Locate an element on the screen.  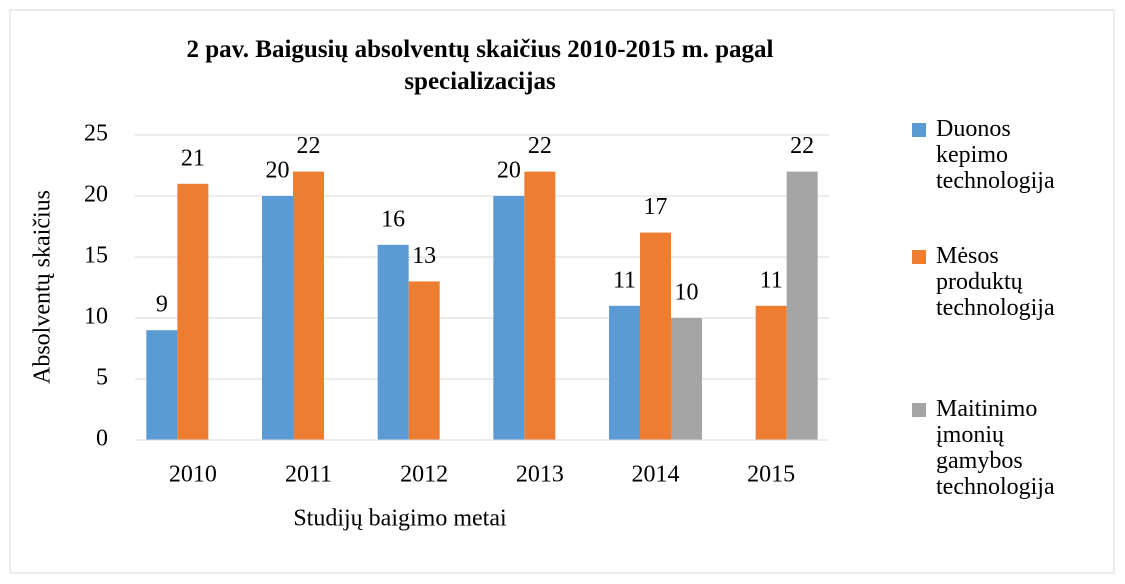
y-tick-label: 0 is located at coordinates (102, 439).